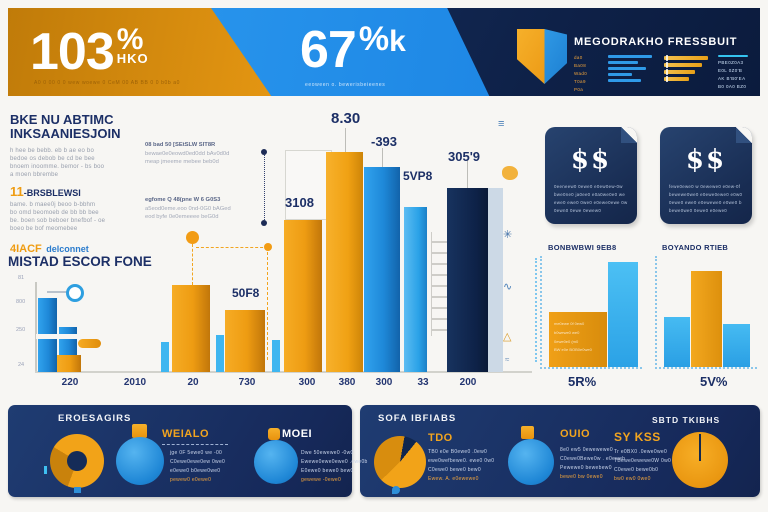 The image size is (768, 512). Describe the element at coordinates (468, 382) in the screenshot. I see `x-tick: 200` at that location.